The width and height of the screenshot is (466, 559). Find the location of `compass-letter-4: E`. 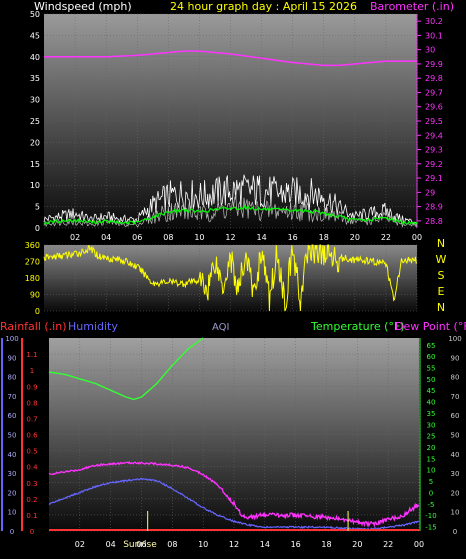

compass-letter-4: E is located at coordinates (441, 291).